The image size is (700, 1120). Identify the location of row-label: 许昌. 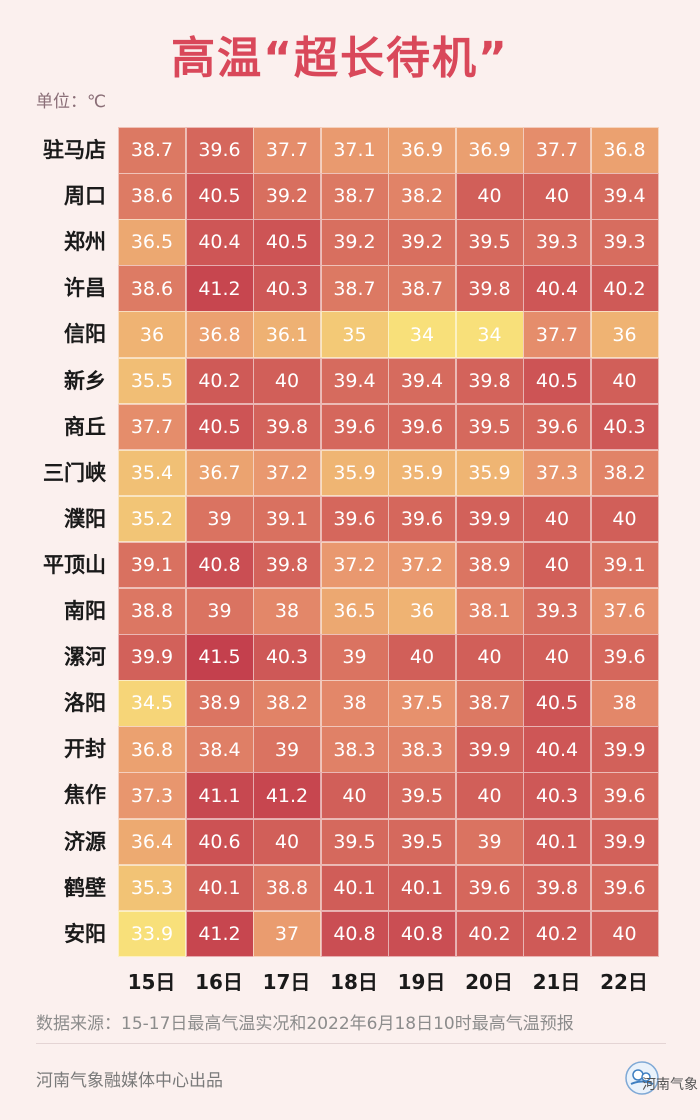
(85, 288).